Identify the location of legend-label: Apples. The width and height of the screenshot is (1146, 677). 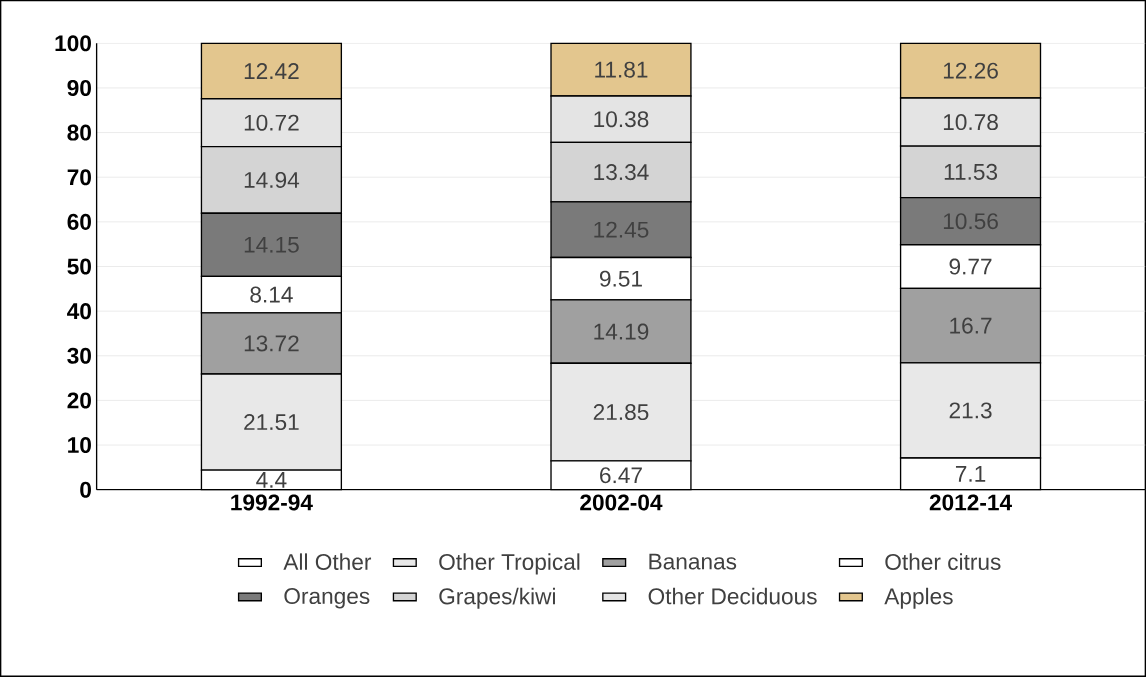
(918, 598).